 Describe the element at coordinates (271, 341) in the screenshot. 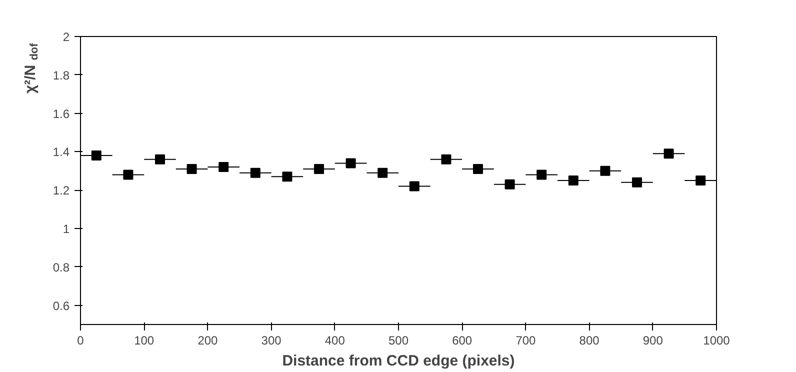

I see `x-tick-label: 300` at that location.